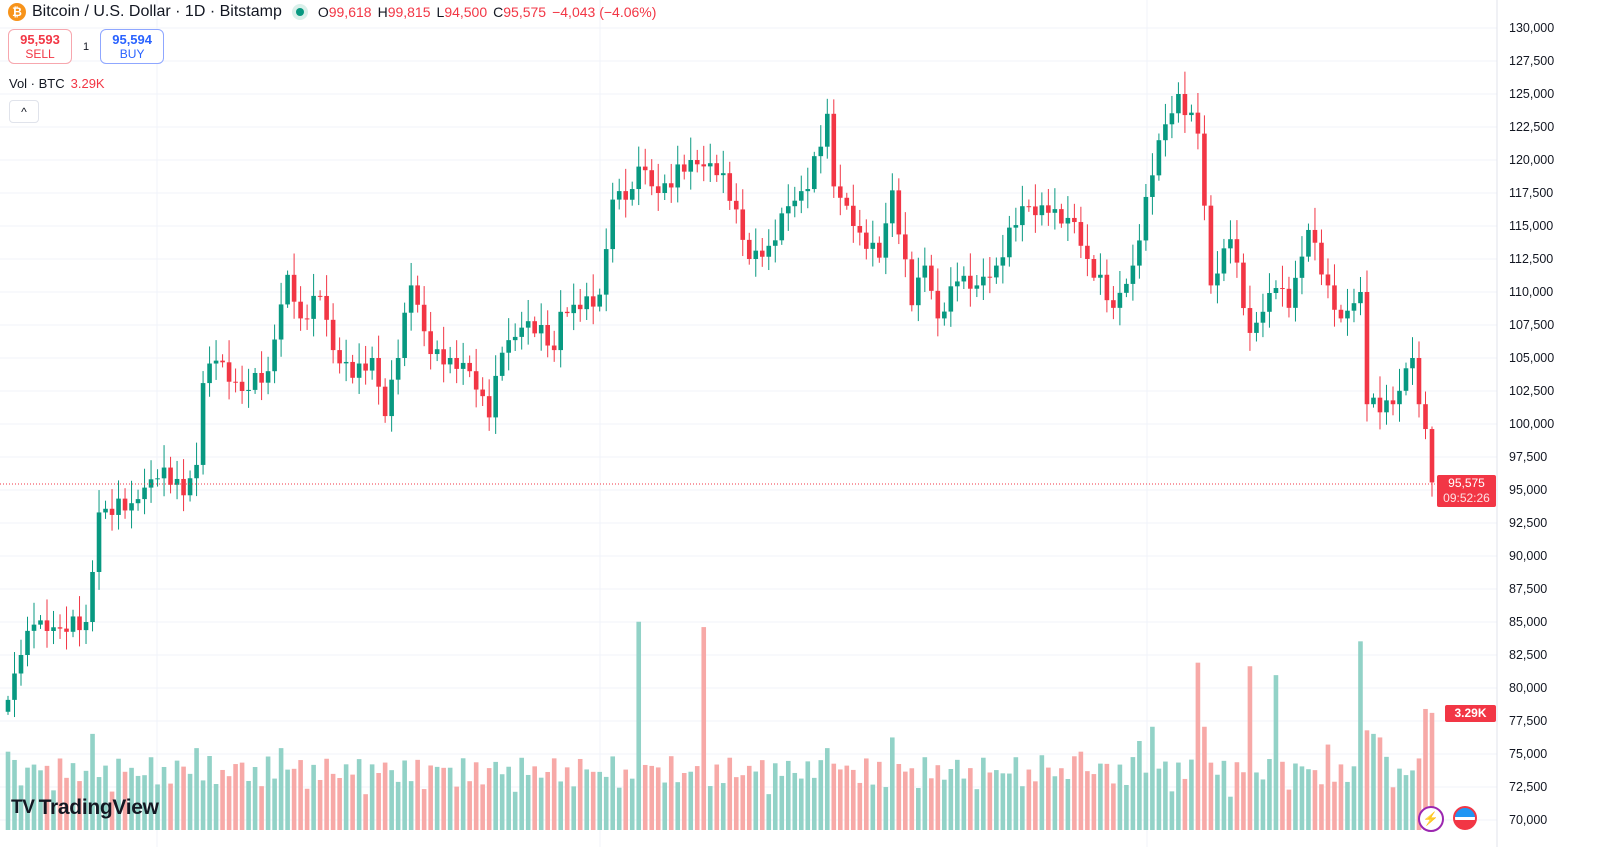  I want to click on ohlc-change: −4,043 (−4.06%), so click(604, 12).